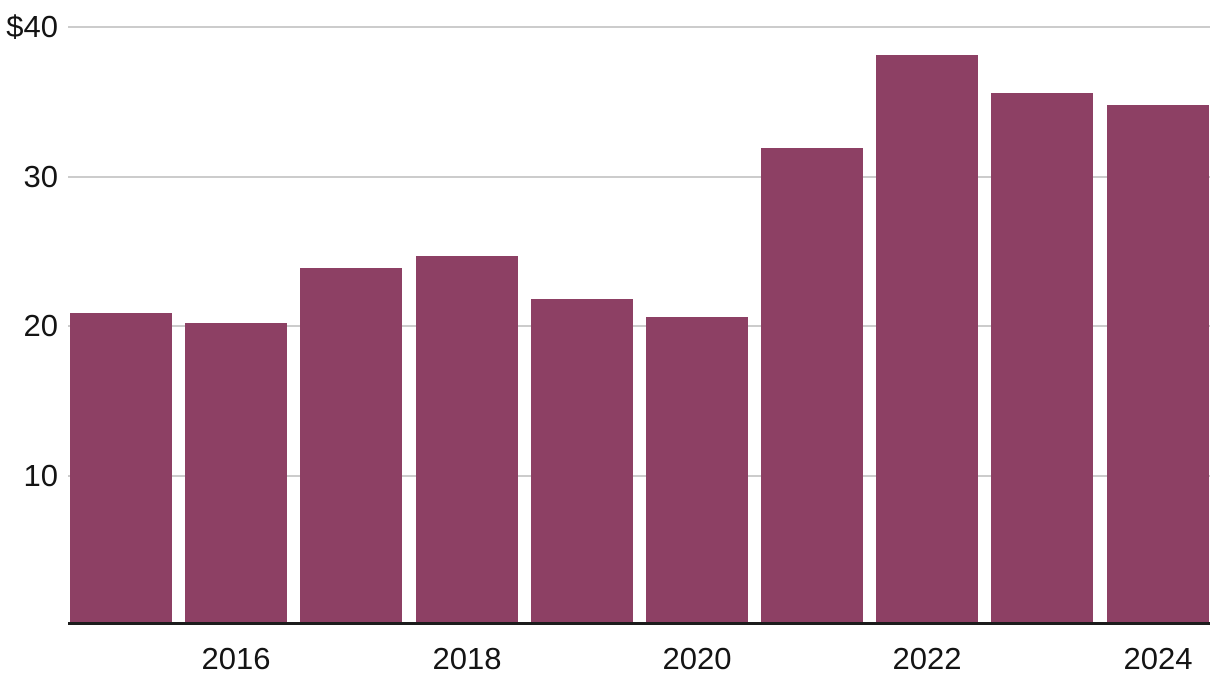 The width and height of the screenshot is (1220, 690). Describe the element at coordinates (1158, 658) in the screenshot. I see `x-tick-label: 2024` at that location.